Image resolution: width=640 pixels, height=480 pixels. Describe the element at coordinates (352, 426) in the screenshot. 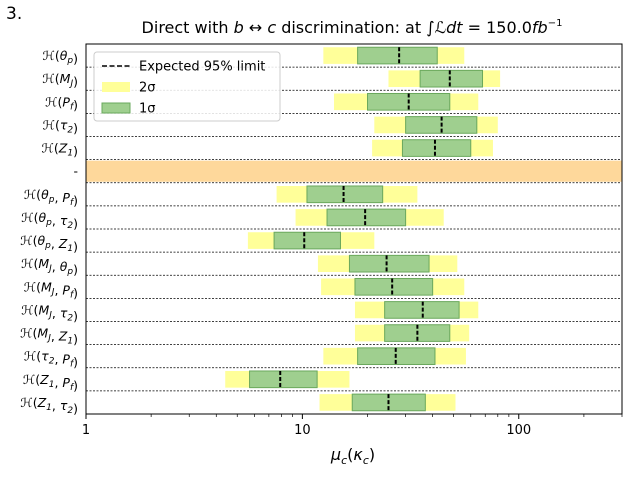

I see `x-axis: 1 10 100` at that location.